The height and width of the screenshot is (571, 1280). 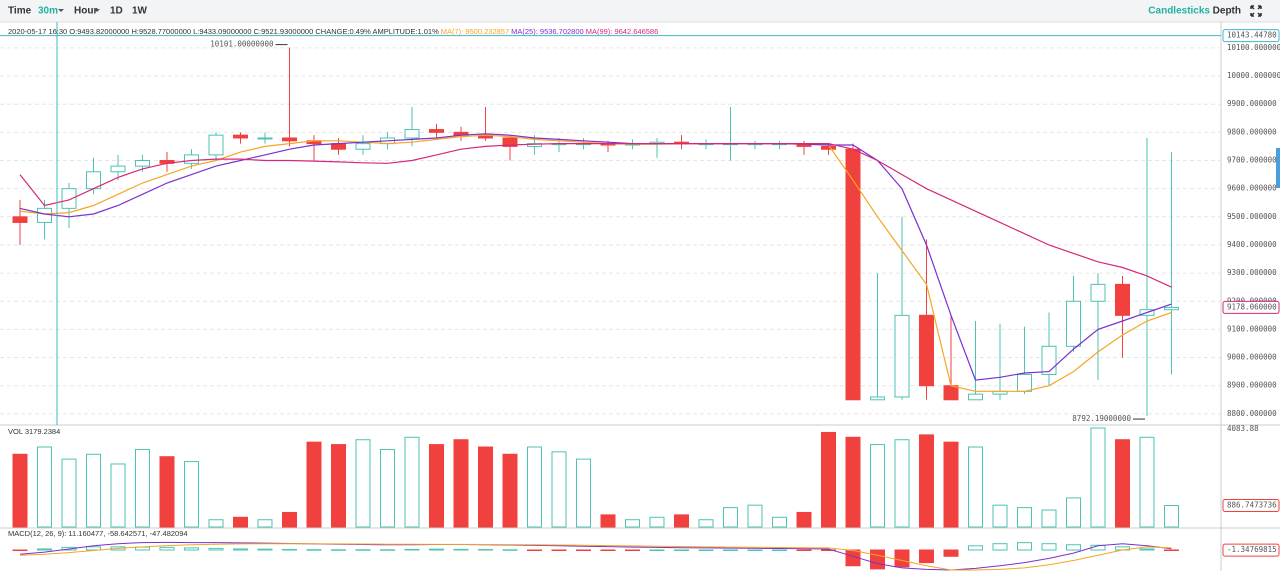 What do you see at coordinates (1252, 385) in the screenshot?
I see `y-tick-label: 8900.000000` at bounding box center [1252, 385].